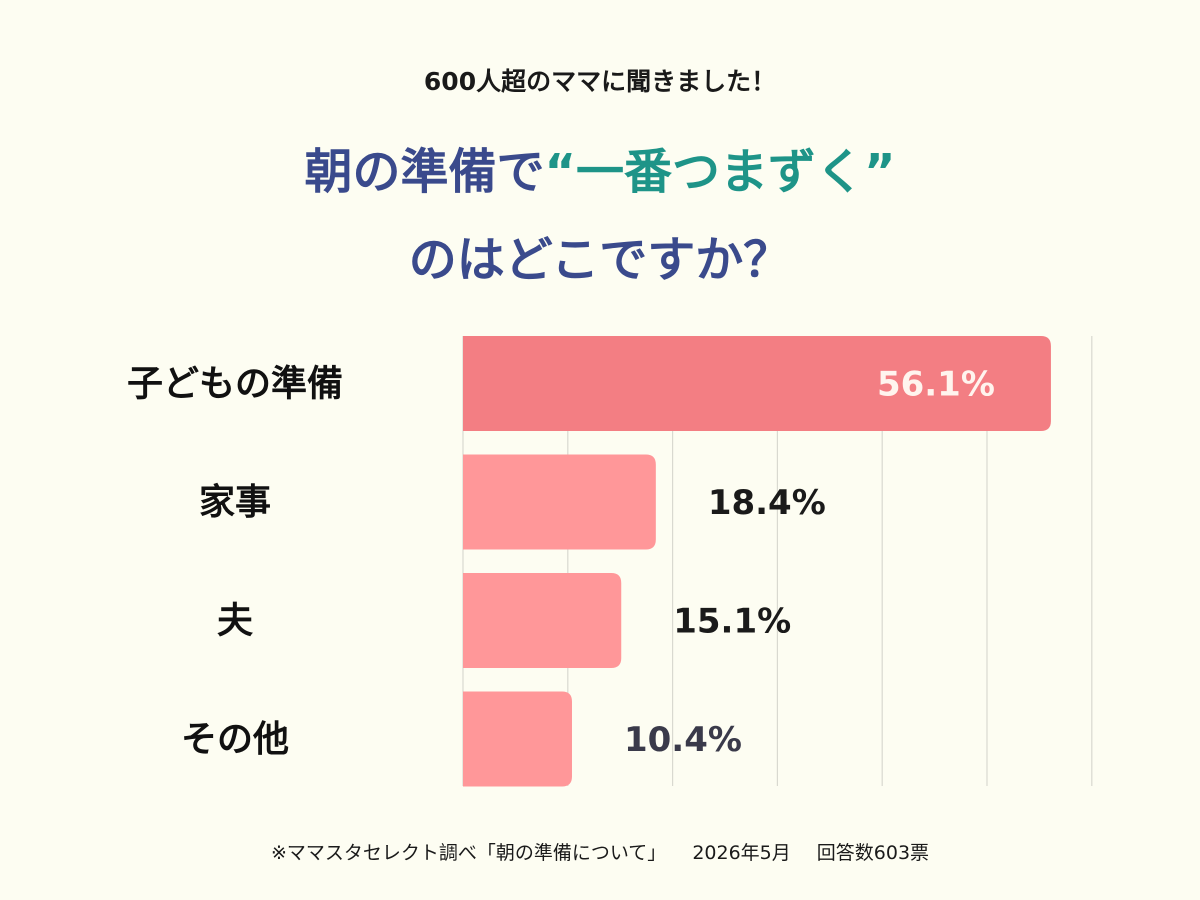 This screenshot has height=900, width=1200. What do you see at coordinates (235, 502) in the screenshot?
I see `category-label: 家事` at bounding box center [235, 502].